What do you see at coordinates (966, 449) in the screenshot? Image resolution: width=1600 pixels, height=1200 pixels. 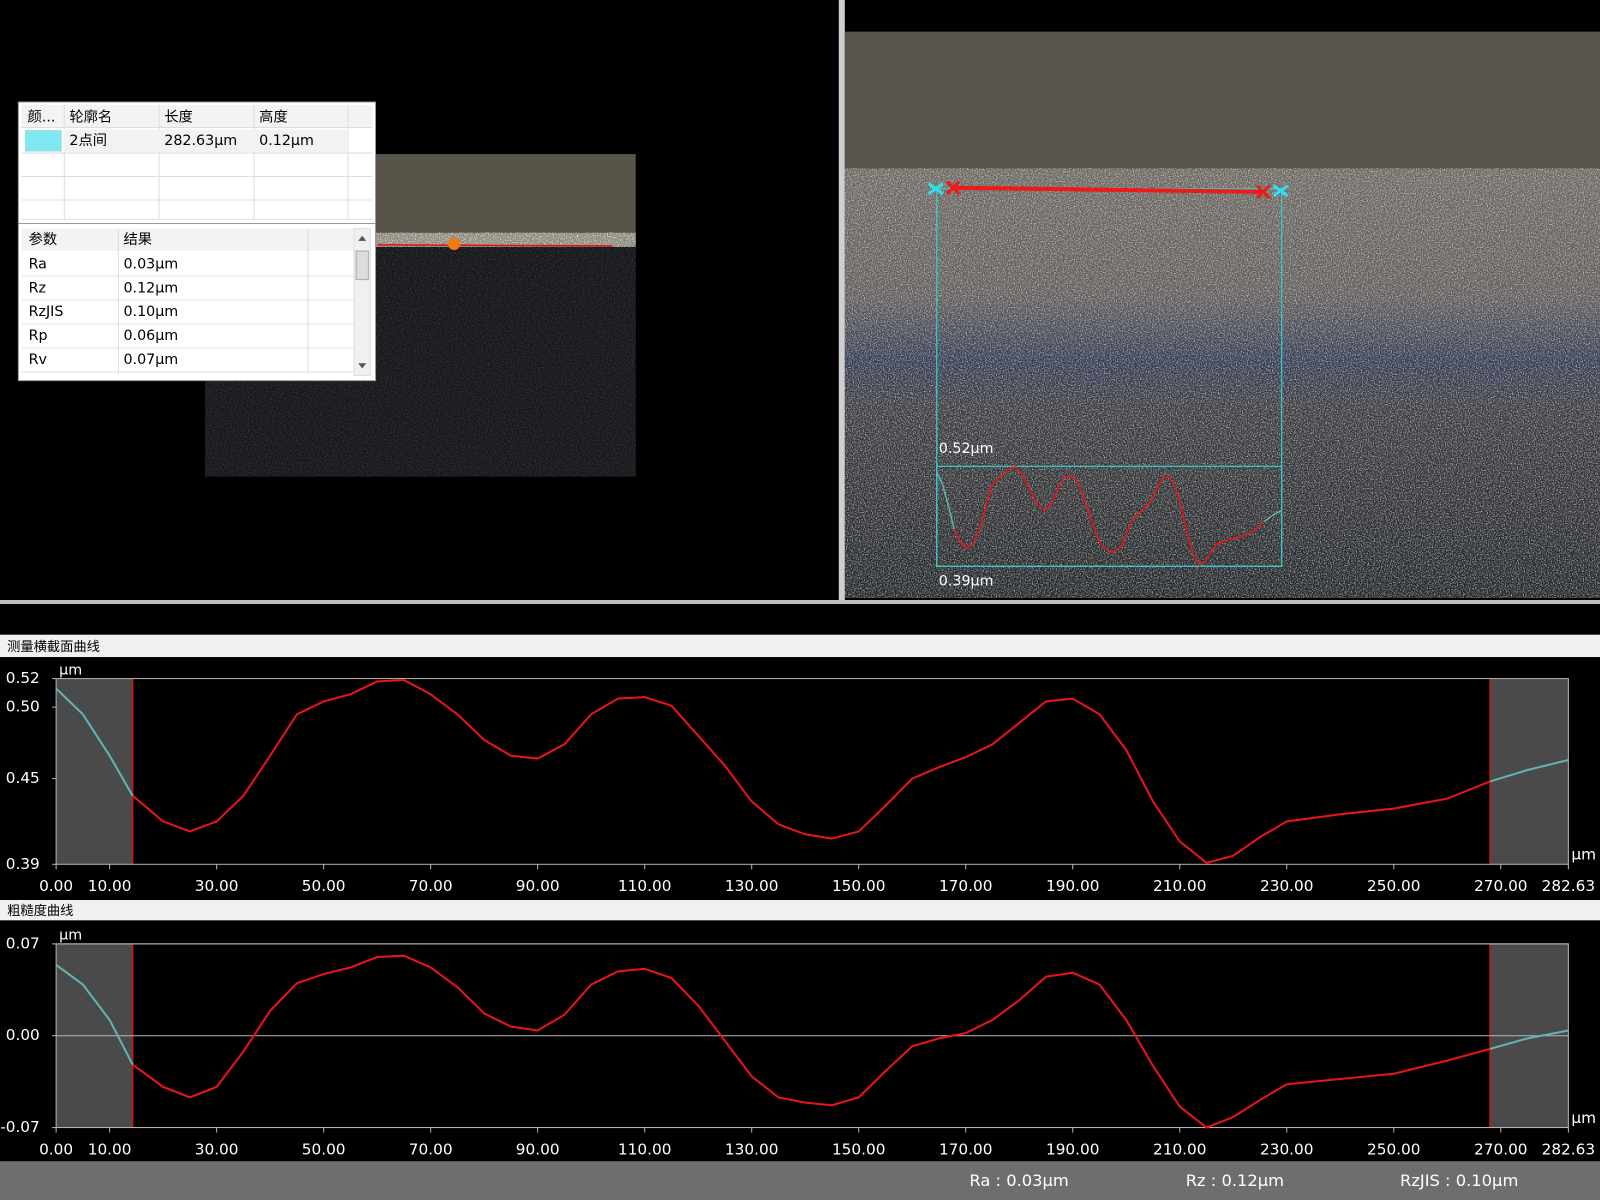 I see `max-label: 0.52µm` at bounding box center [966, 449].